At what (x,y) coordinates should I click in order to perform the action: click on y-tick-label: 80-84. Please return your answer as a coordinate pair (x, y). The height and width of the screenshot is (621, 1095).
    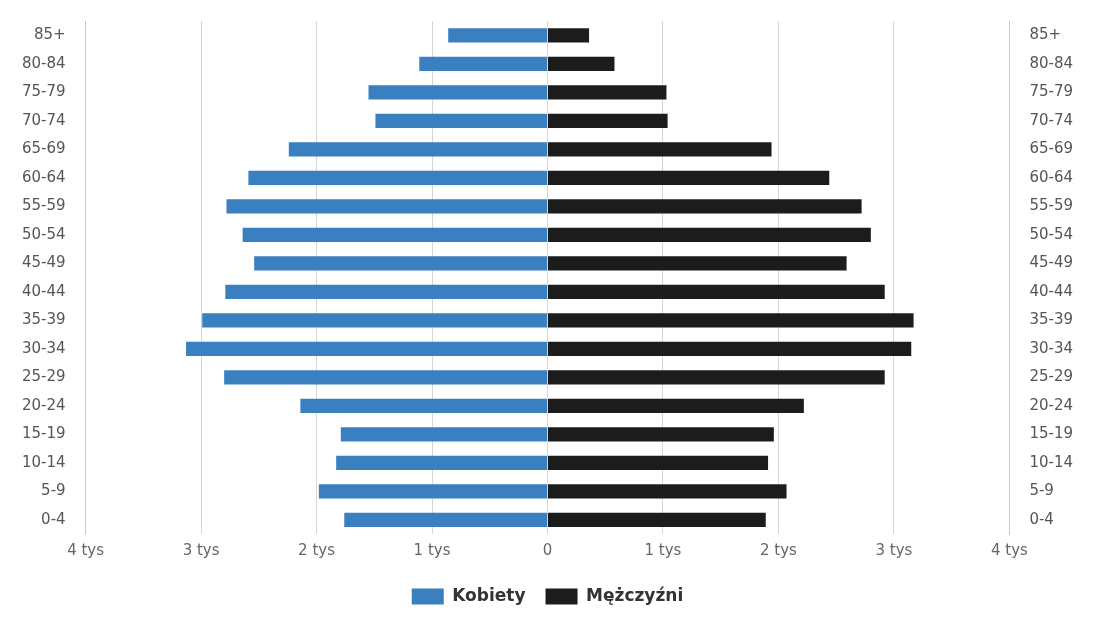
    Looking at the image, I should click on (43, 62).